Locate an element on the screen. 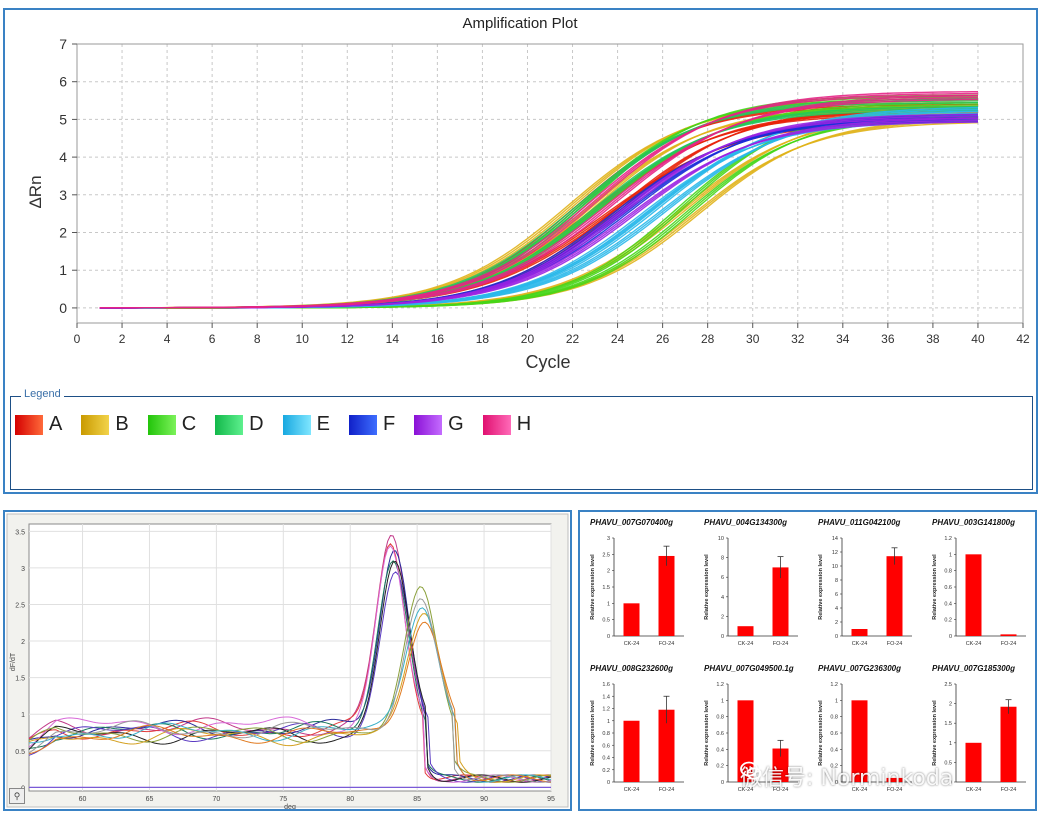  legend-item-b: B is located at coordinates (105, 424).